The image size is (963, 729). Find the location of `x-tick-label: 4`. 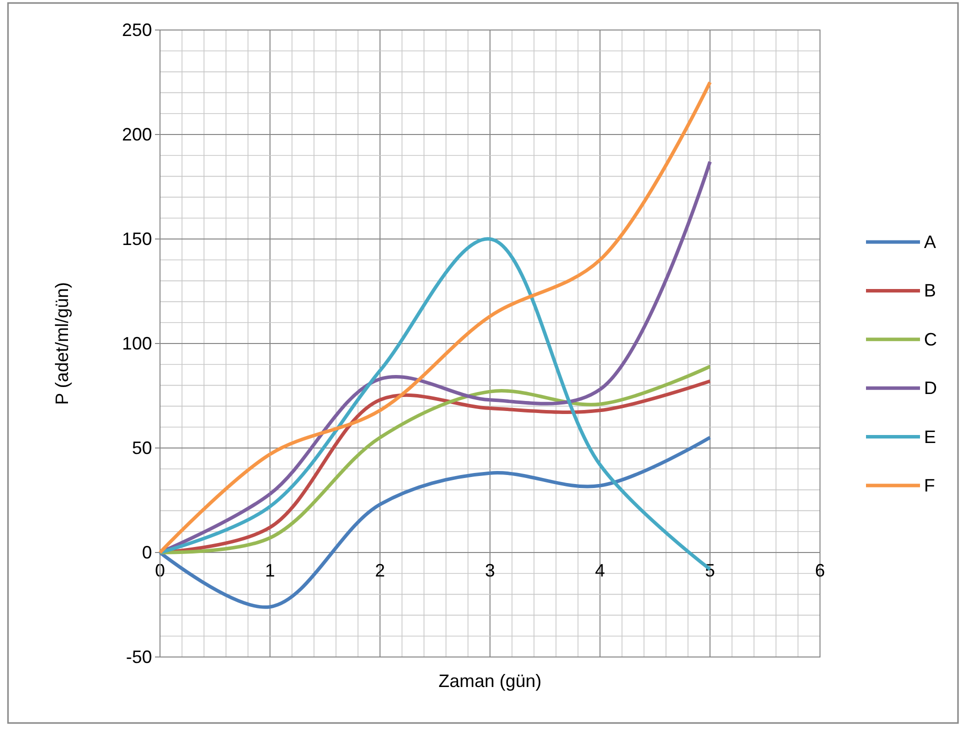

x-tick-label: 4 is located at coordinates (600, 570).